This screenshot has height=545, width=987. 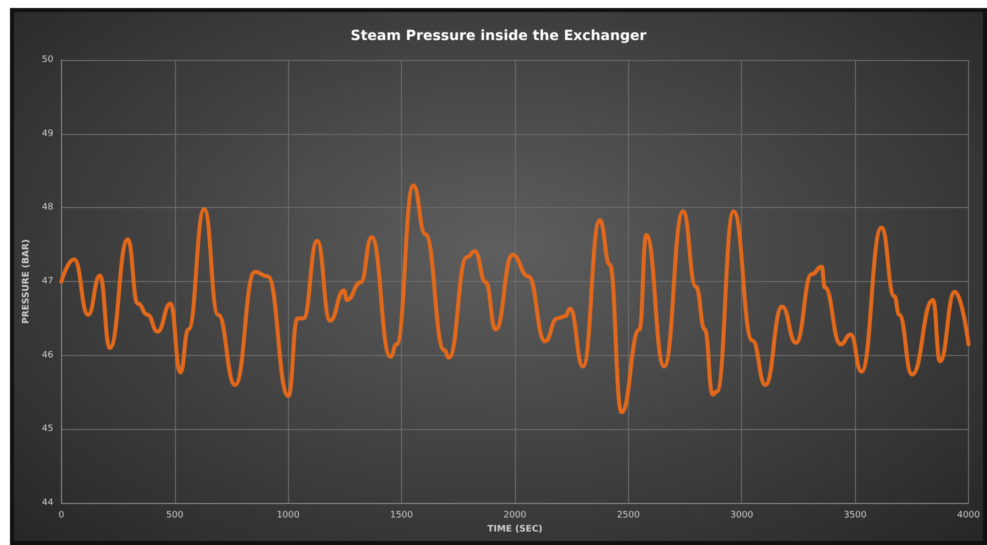 I want to click on y-tick-label: 50, so click(x=48, y=60).